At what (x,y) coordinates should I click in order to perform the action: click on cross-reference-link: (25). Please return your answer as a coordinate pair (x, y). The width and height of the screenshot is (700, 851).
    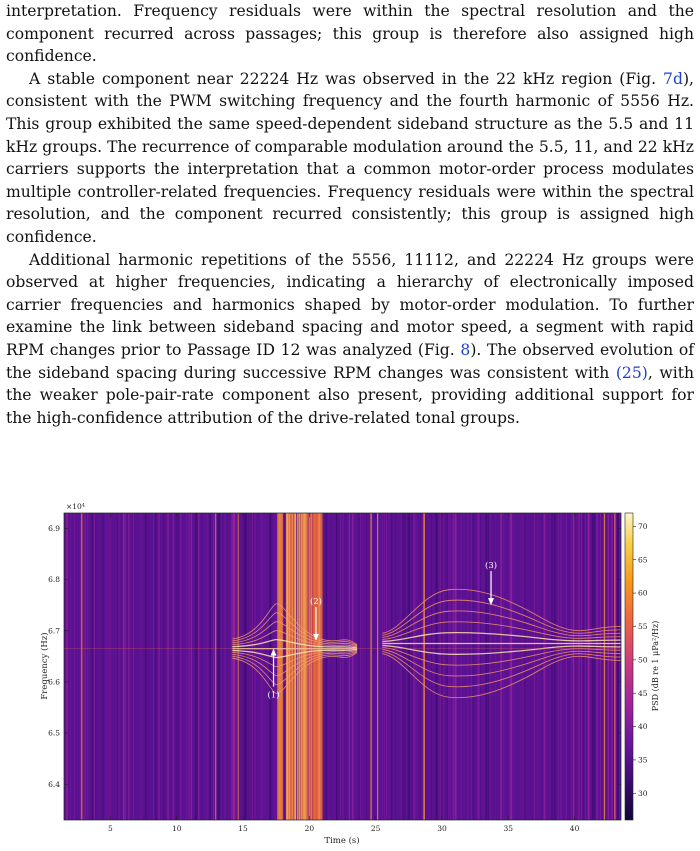
    Looking at the image, I should click on (631, 372).